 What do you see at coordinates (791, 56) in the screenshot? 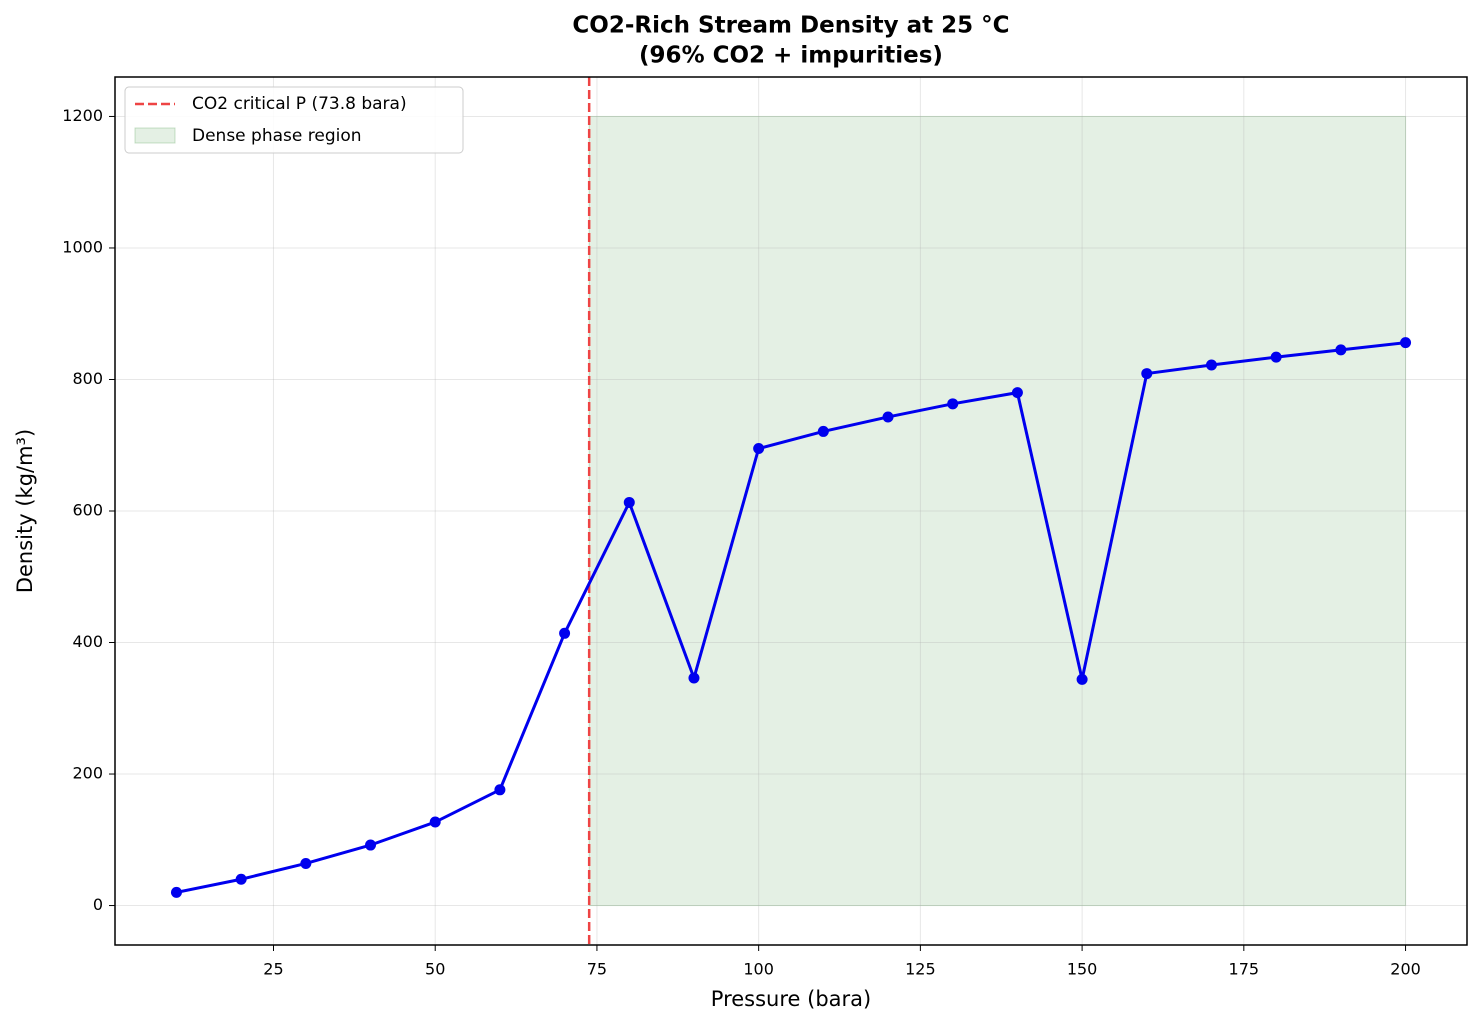
I see `chart-subtitle: (96% CO2 + impurities)` at bounding box center [791, 56].